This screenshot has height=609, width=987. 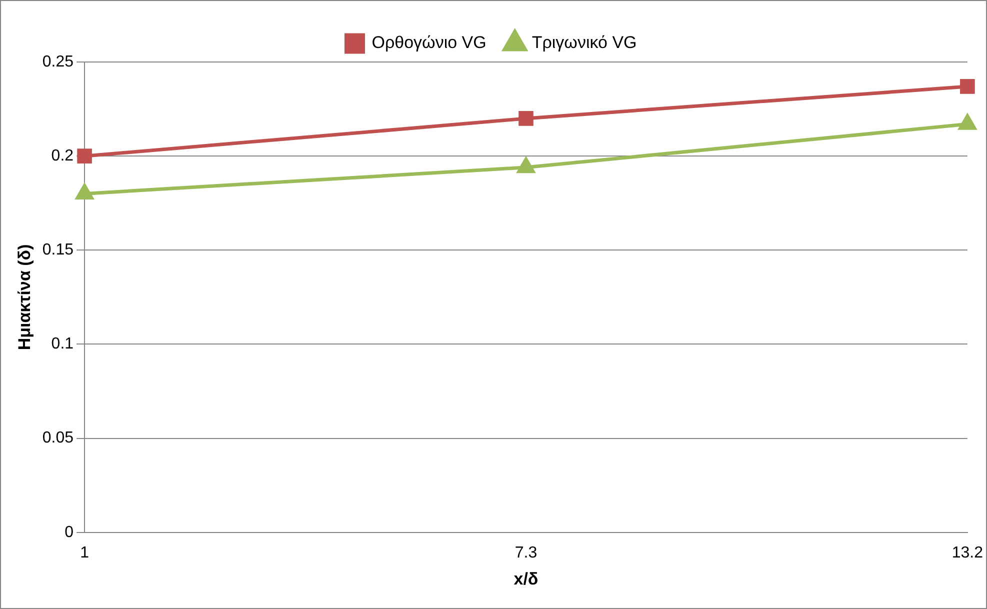 I want to click on x-tick-label: 7.3, so click(x=526, y=553).